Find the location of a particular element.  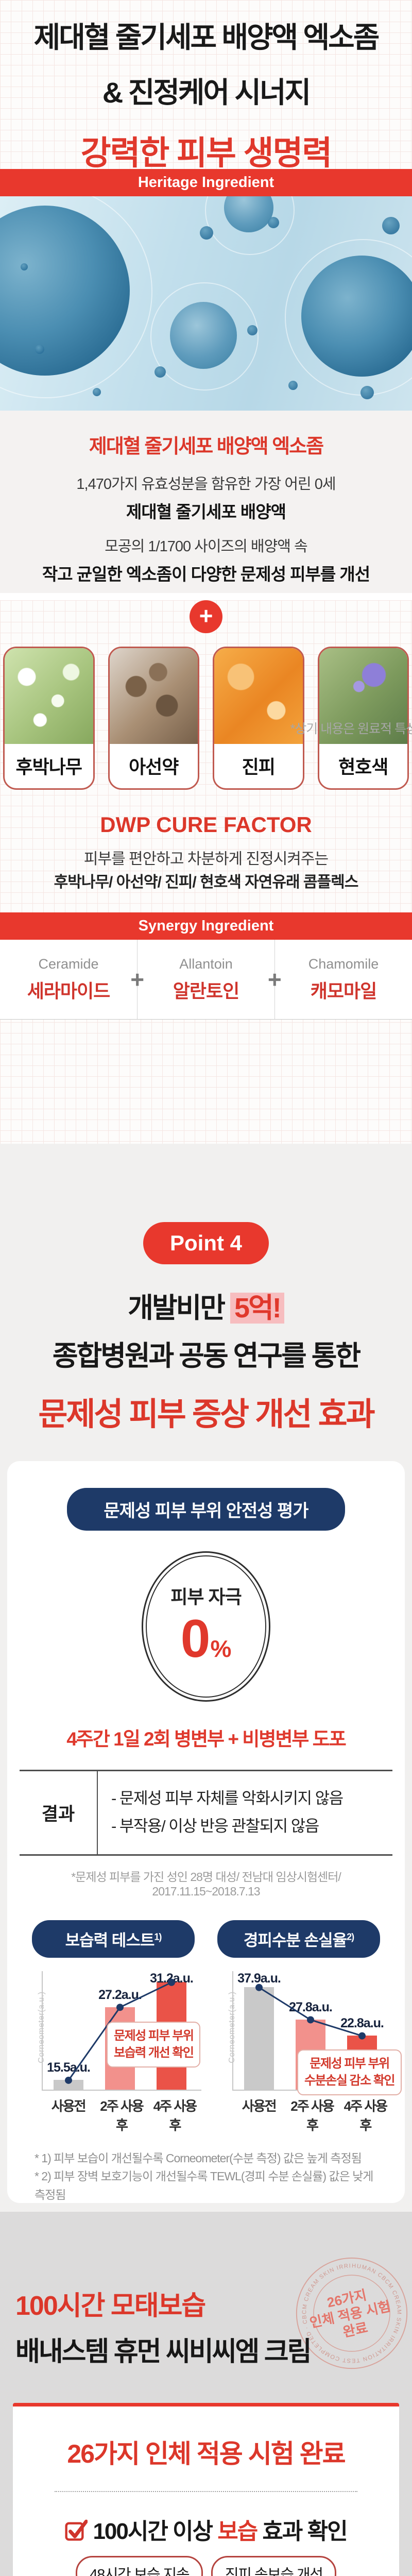

result-line1: - 문제성 피부 자체를 악화시키지 않음 is located at coordinates (228, 1798).